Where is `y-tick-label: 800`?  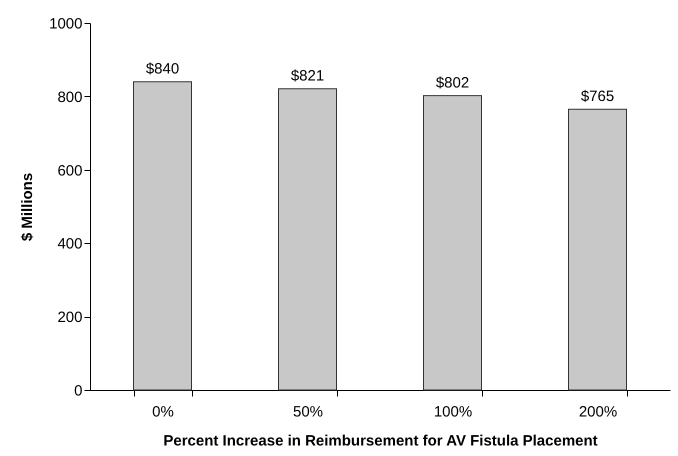
y-tick-label: 800 is located at coordinates (69, 97).